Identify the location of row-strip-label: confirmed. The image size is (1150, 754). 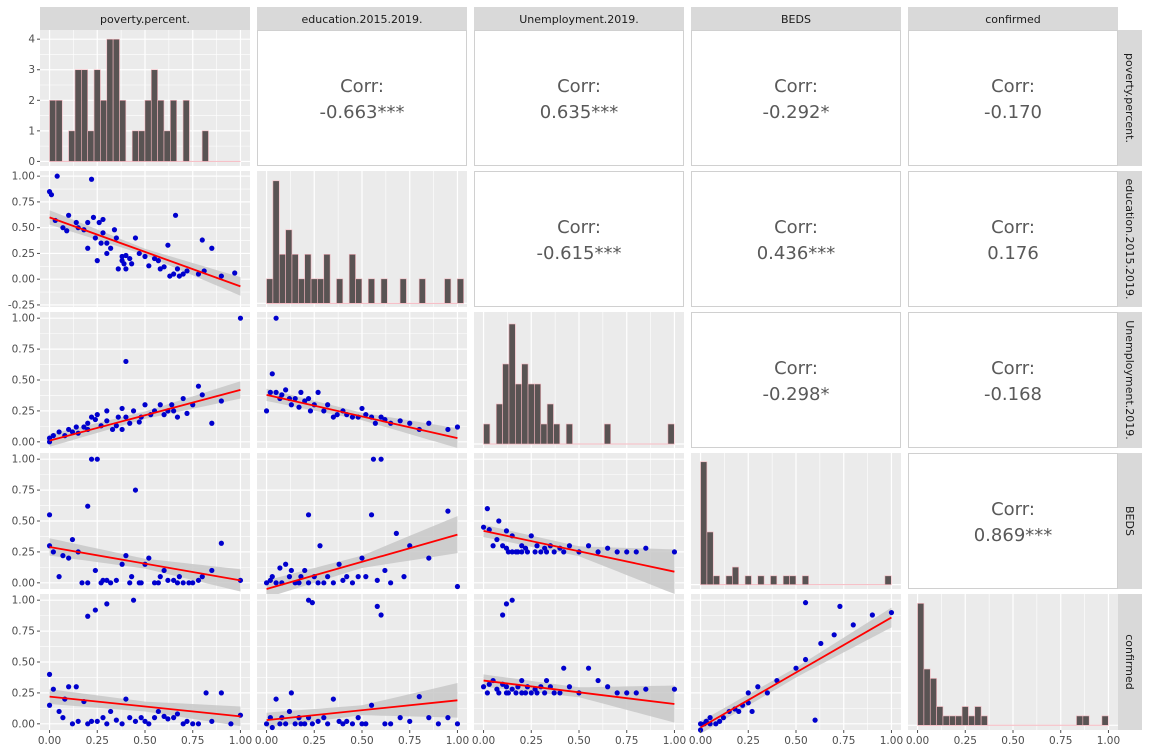
(1129, 661).